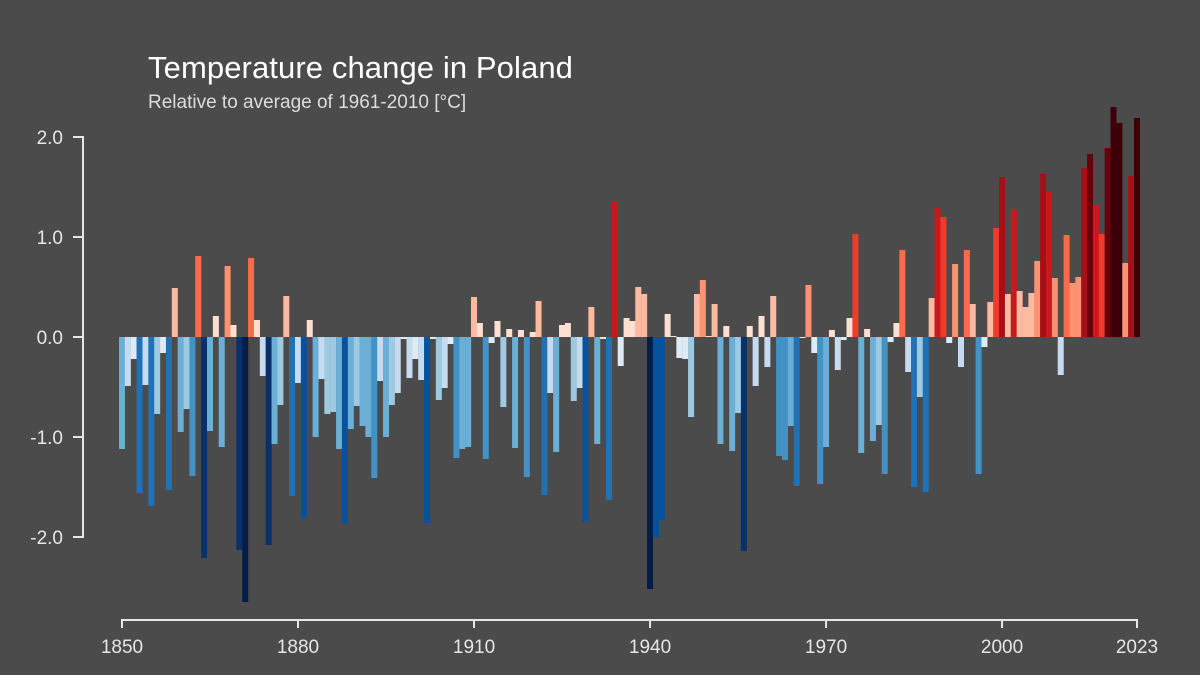  I want to click on bar-1941, so click(655, 437).